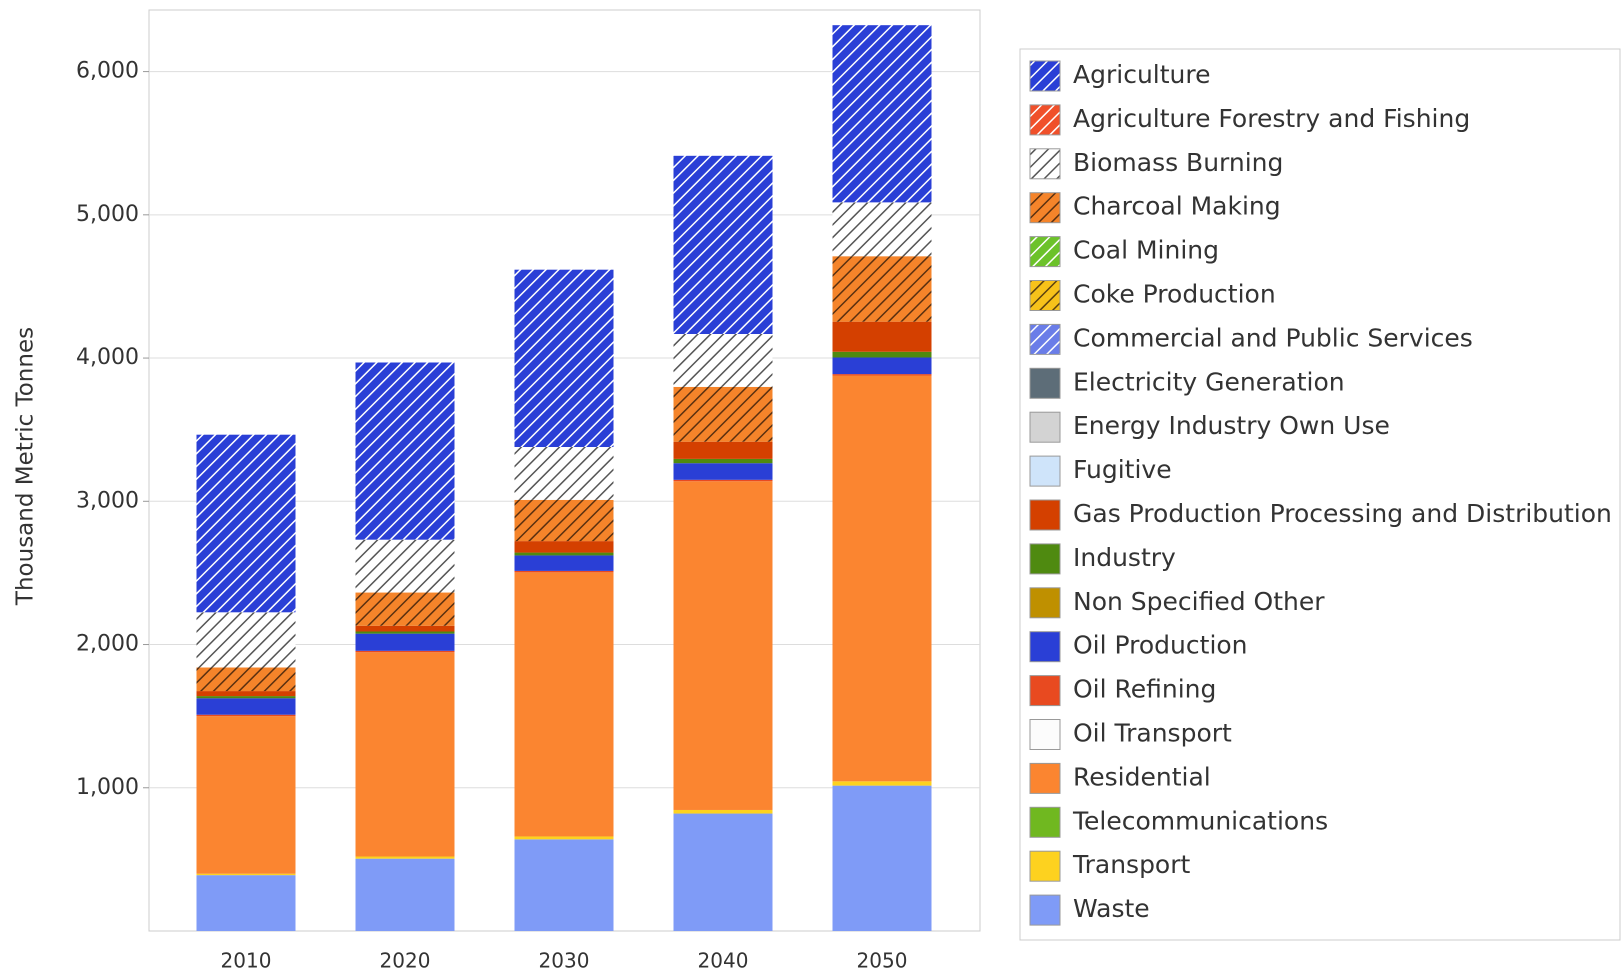  I want to click on x-tick-label: 2010, so click(246, 961).